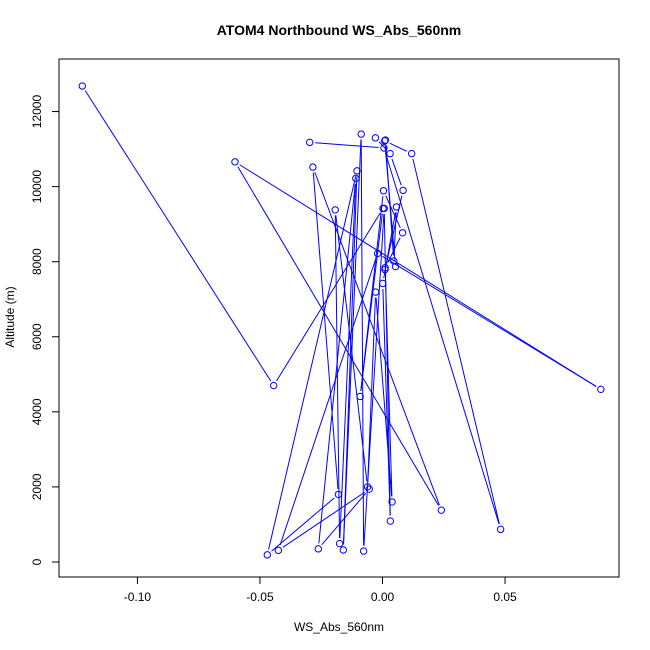 Image resolution: width=650 pixels, height=650 pixels. What do you see at coordinates (37, 336) in the screenshot?
I see `y-tick-label: 6000` at bounding box center [37, 336].